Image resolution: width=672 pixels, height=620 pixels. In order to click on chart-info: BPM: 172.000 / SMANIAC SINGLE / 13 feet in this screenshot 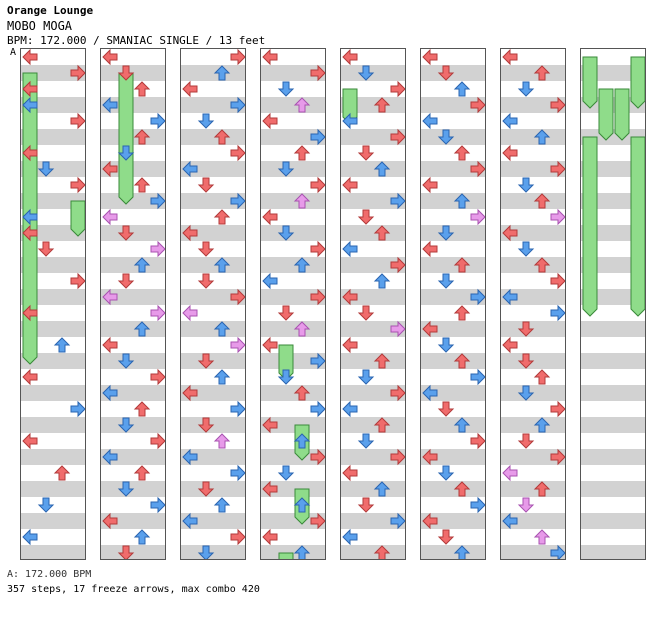, I will do `click(136, 40)`.